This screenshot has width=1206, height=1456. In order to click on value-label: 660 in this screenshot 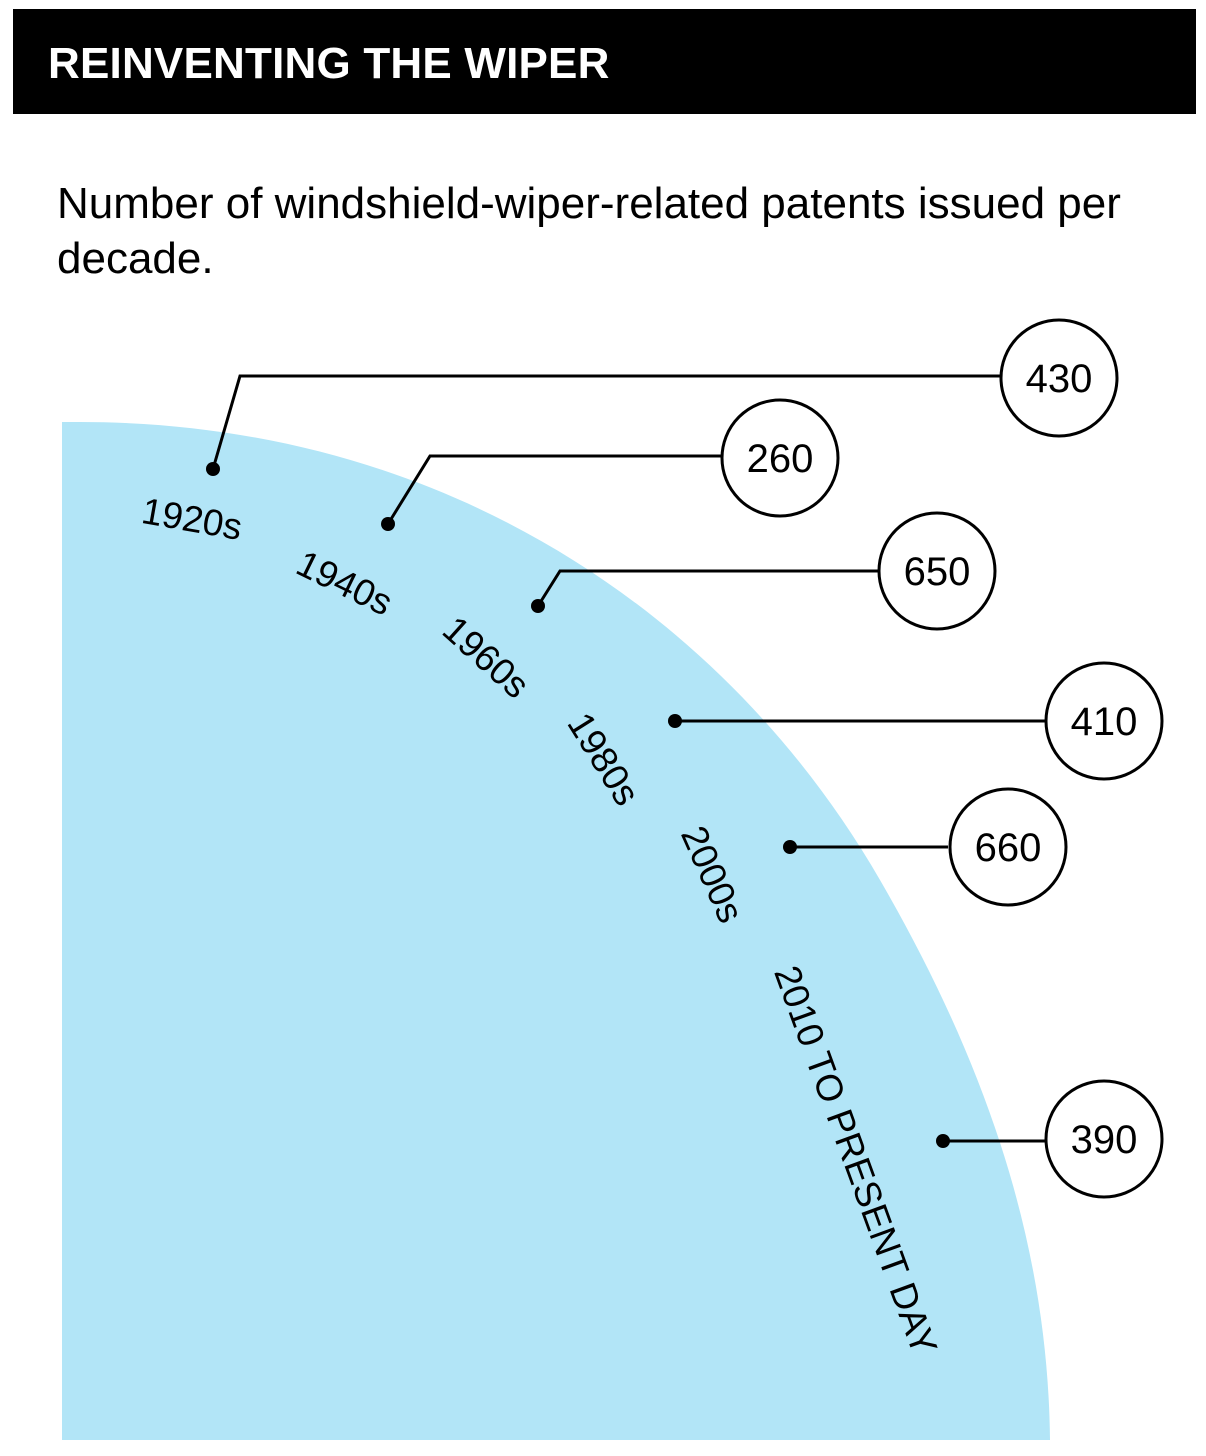, I will do `click(1008, 848)`.